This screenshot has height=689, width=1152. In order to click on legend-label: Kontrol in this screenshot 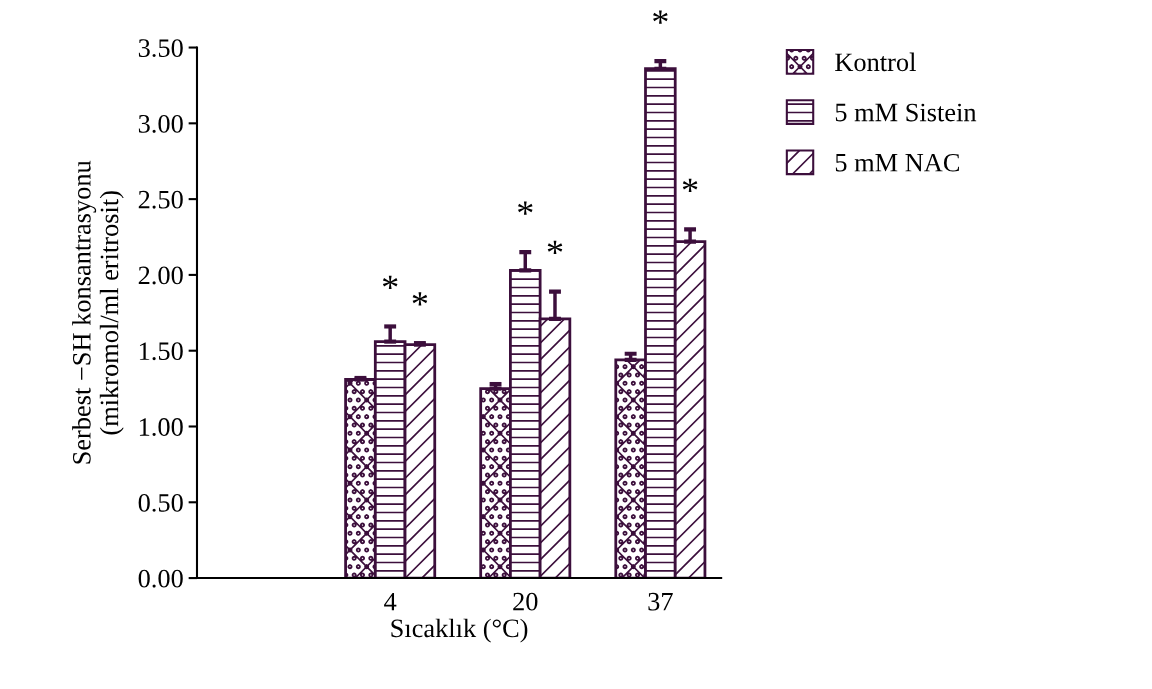, I will do `click(875, 62)`.